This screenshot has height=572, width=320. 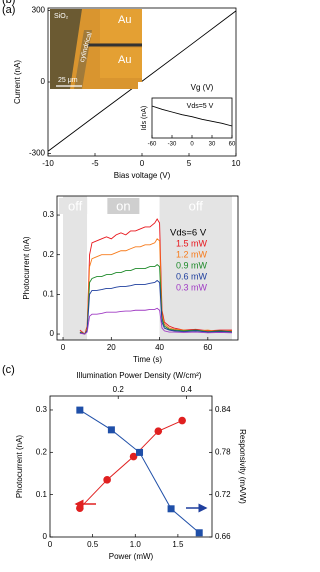 I want to click on image-label: SiO₂, so click(x=61, y=16).